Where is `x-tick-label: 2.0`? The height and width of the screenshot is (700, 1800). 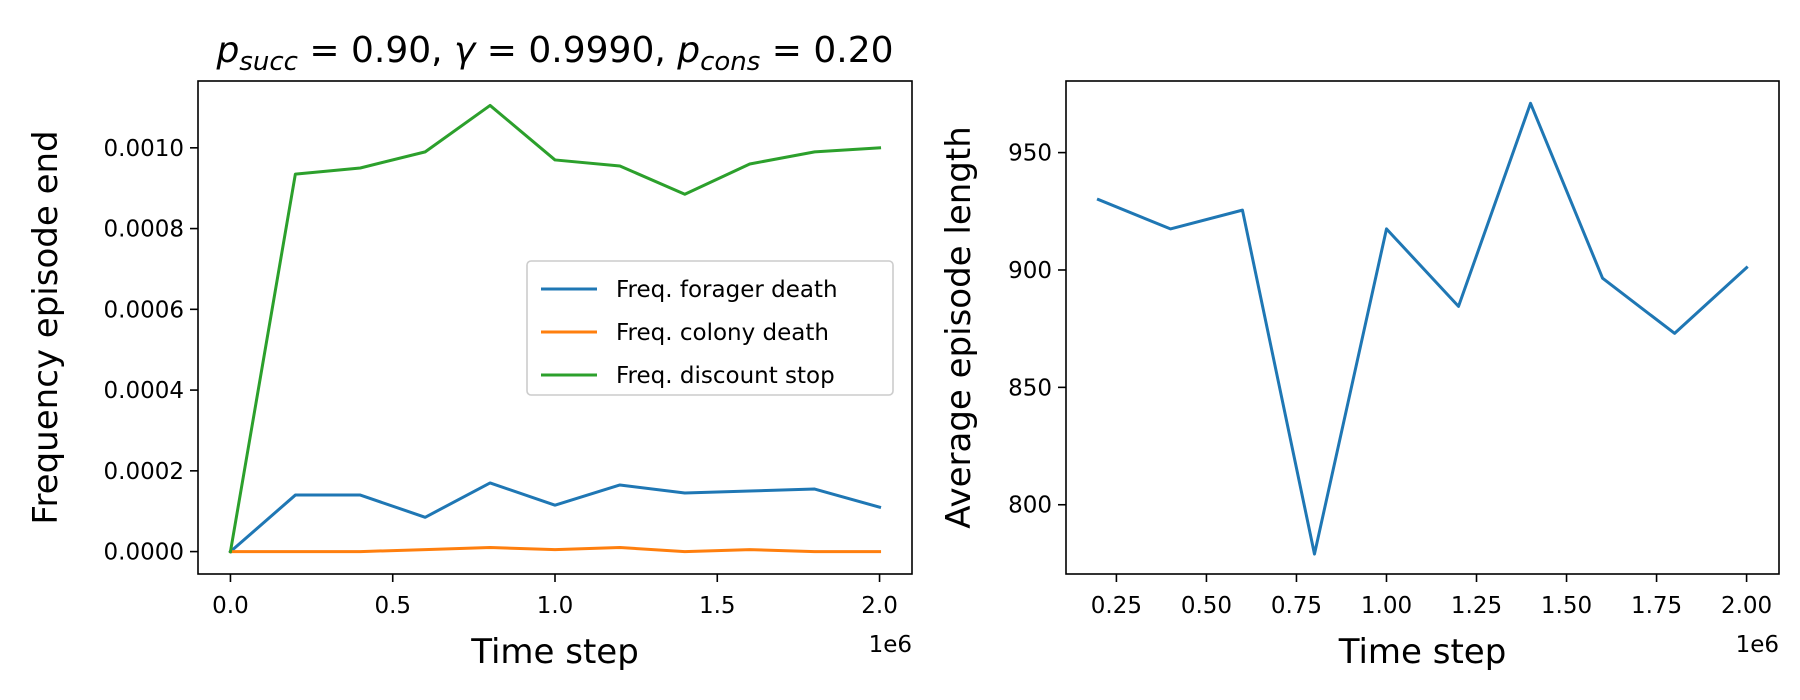
x-tick-label: 2.0 is located at coordinates (879, 606).